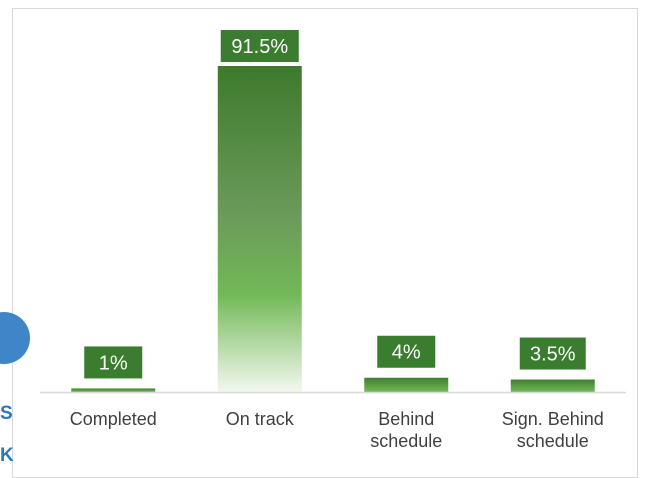  What do you see at coordinates (7, 455) in the screenshot?
I see `side-letter-k: K` at bounding box center [7, 455].